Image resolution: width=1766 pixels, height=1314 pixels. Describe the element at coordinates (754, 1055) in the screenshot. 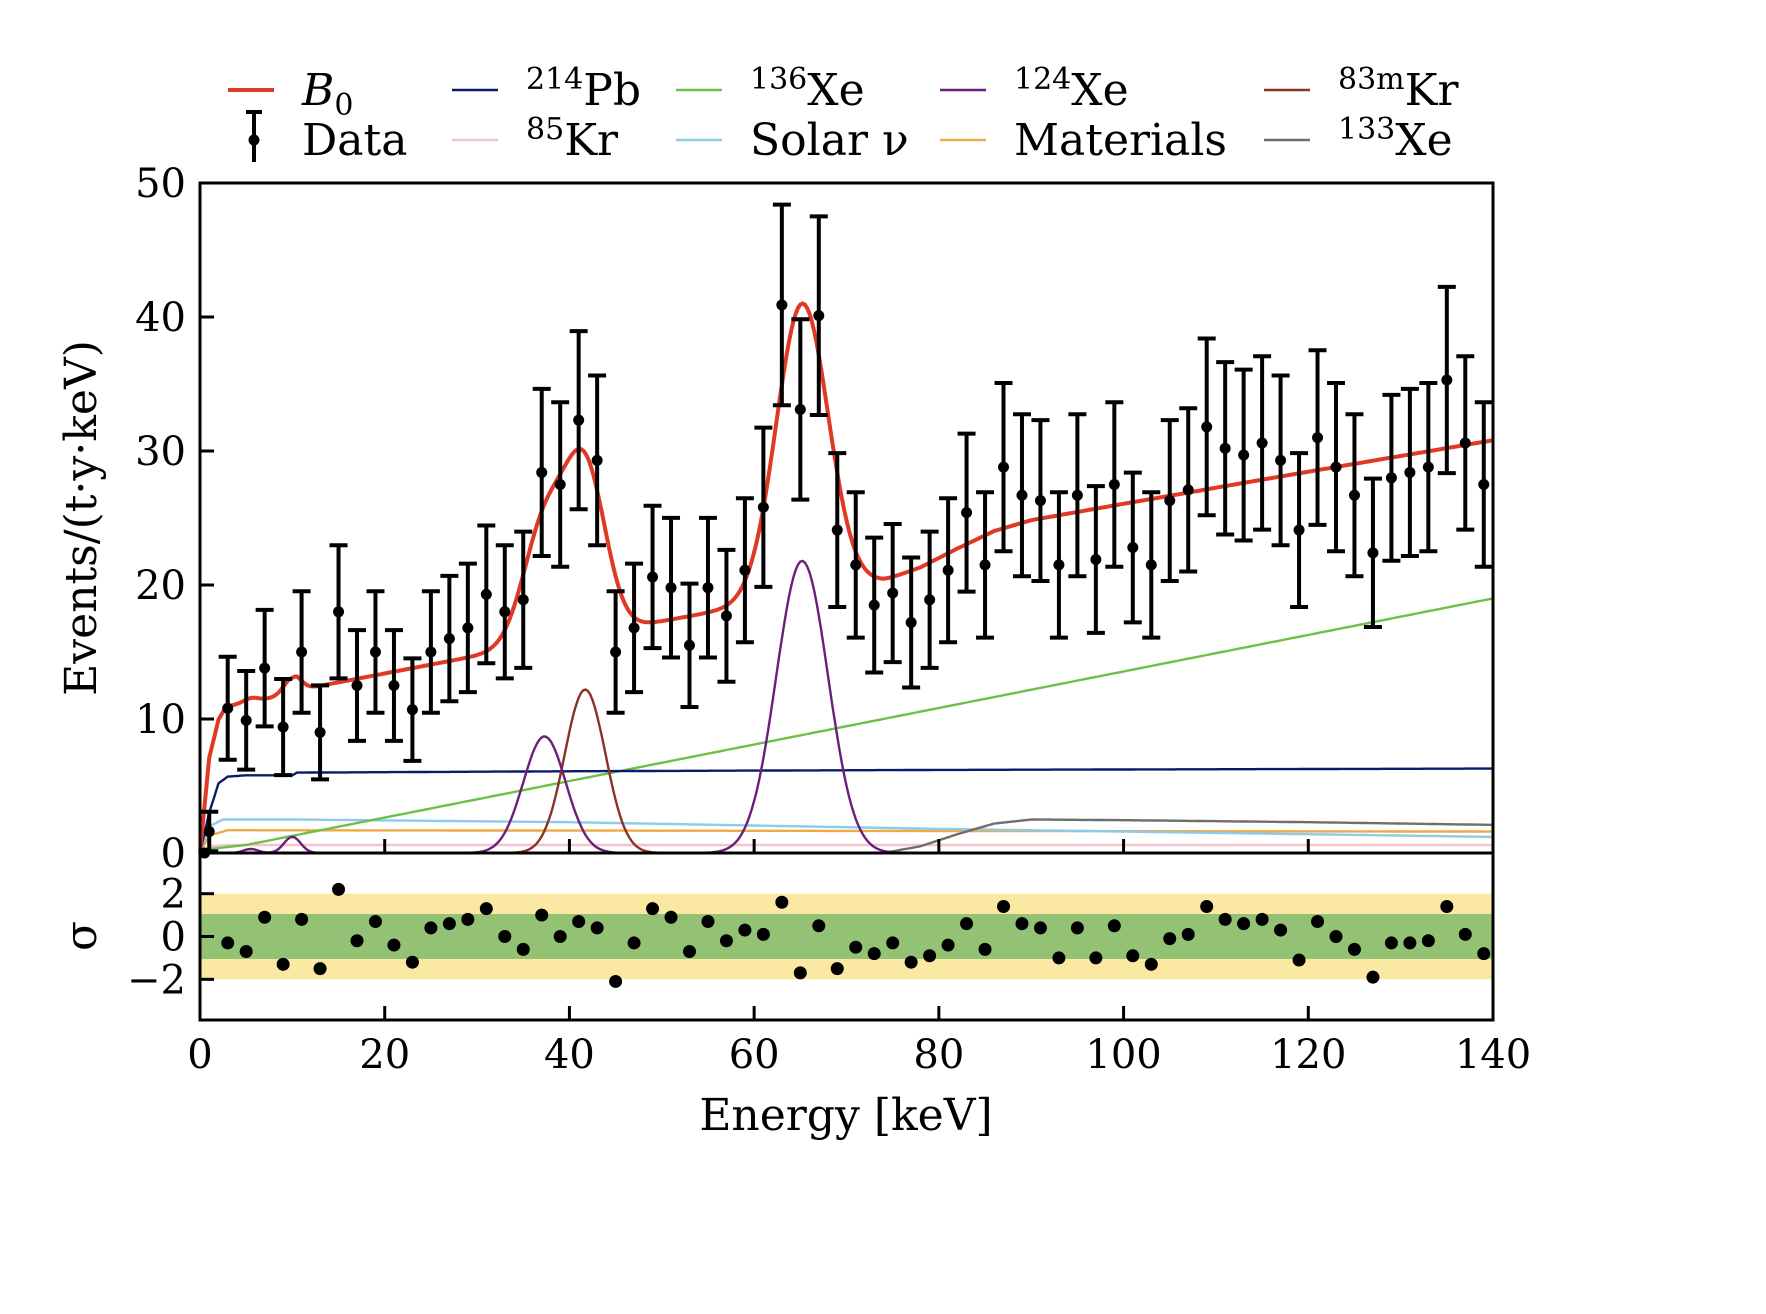

I see `x-tick-label: 60` at that location.